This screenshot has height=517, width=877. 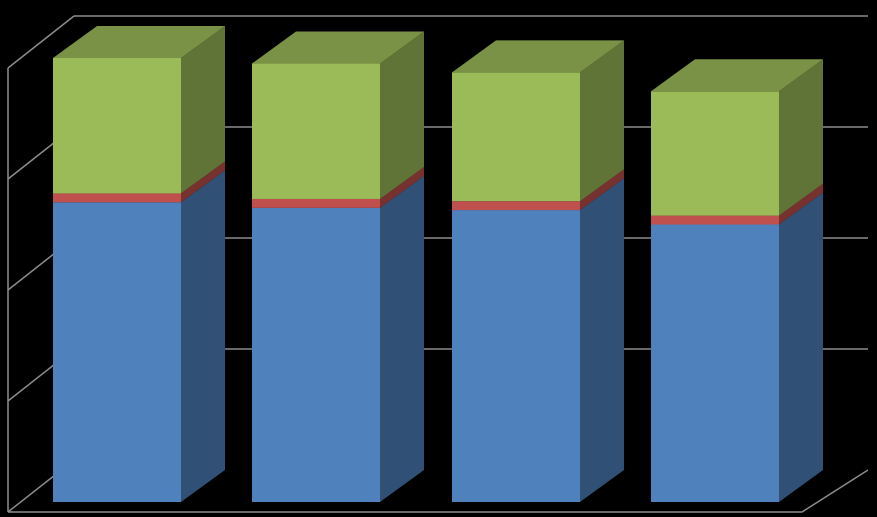 What do you see at coordinates (438, 491) in the screenshot?
I see `floor-edge` at bounding box center [438, 491].